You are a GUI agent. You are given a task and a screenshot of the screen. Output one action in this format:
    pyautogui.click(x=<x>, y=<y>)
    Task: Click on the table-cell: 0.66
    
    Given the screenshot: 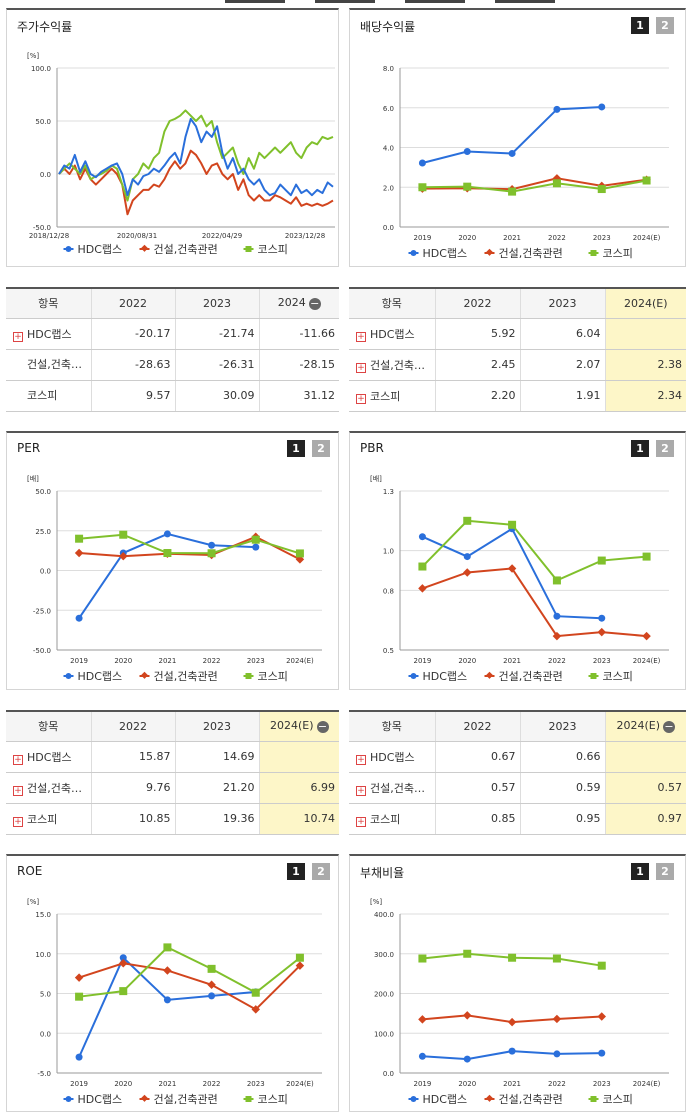 What is the action you would take?
    pyautogui.click(x=562, y=757)
    